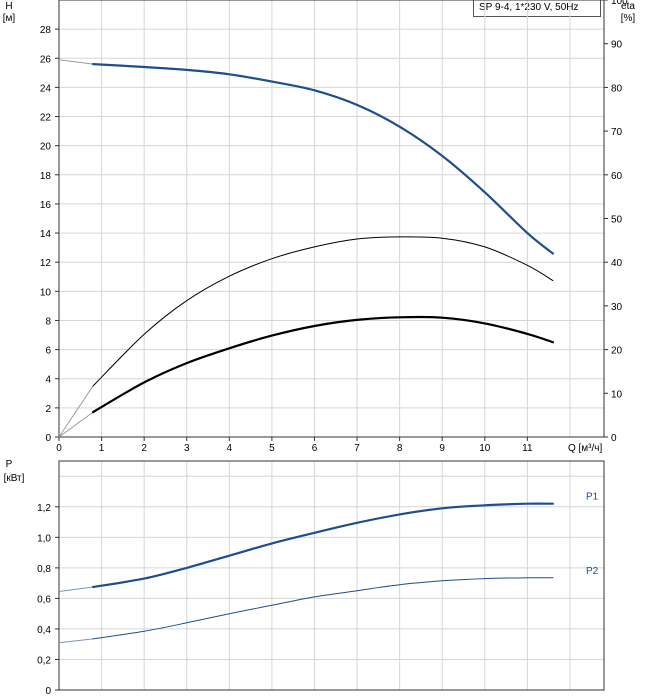  What do you see at coordinates (400, 448) in the screenshot?
I see `x-tick-label: 8` at bounding box center [400, 448].